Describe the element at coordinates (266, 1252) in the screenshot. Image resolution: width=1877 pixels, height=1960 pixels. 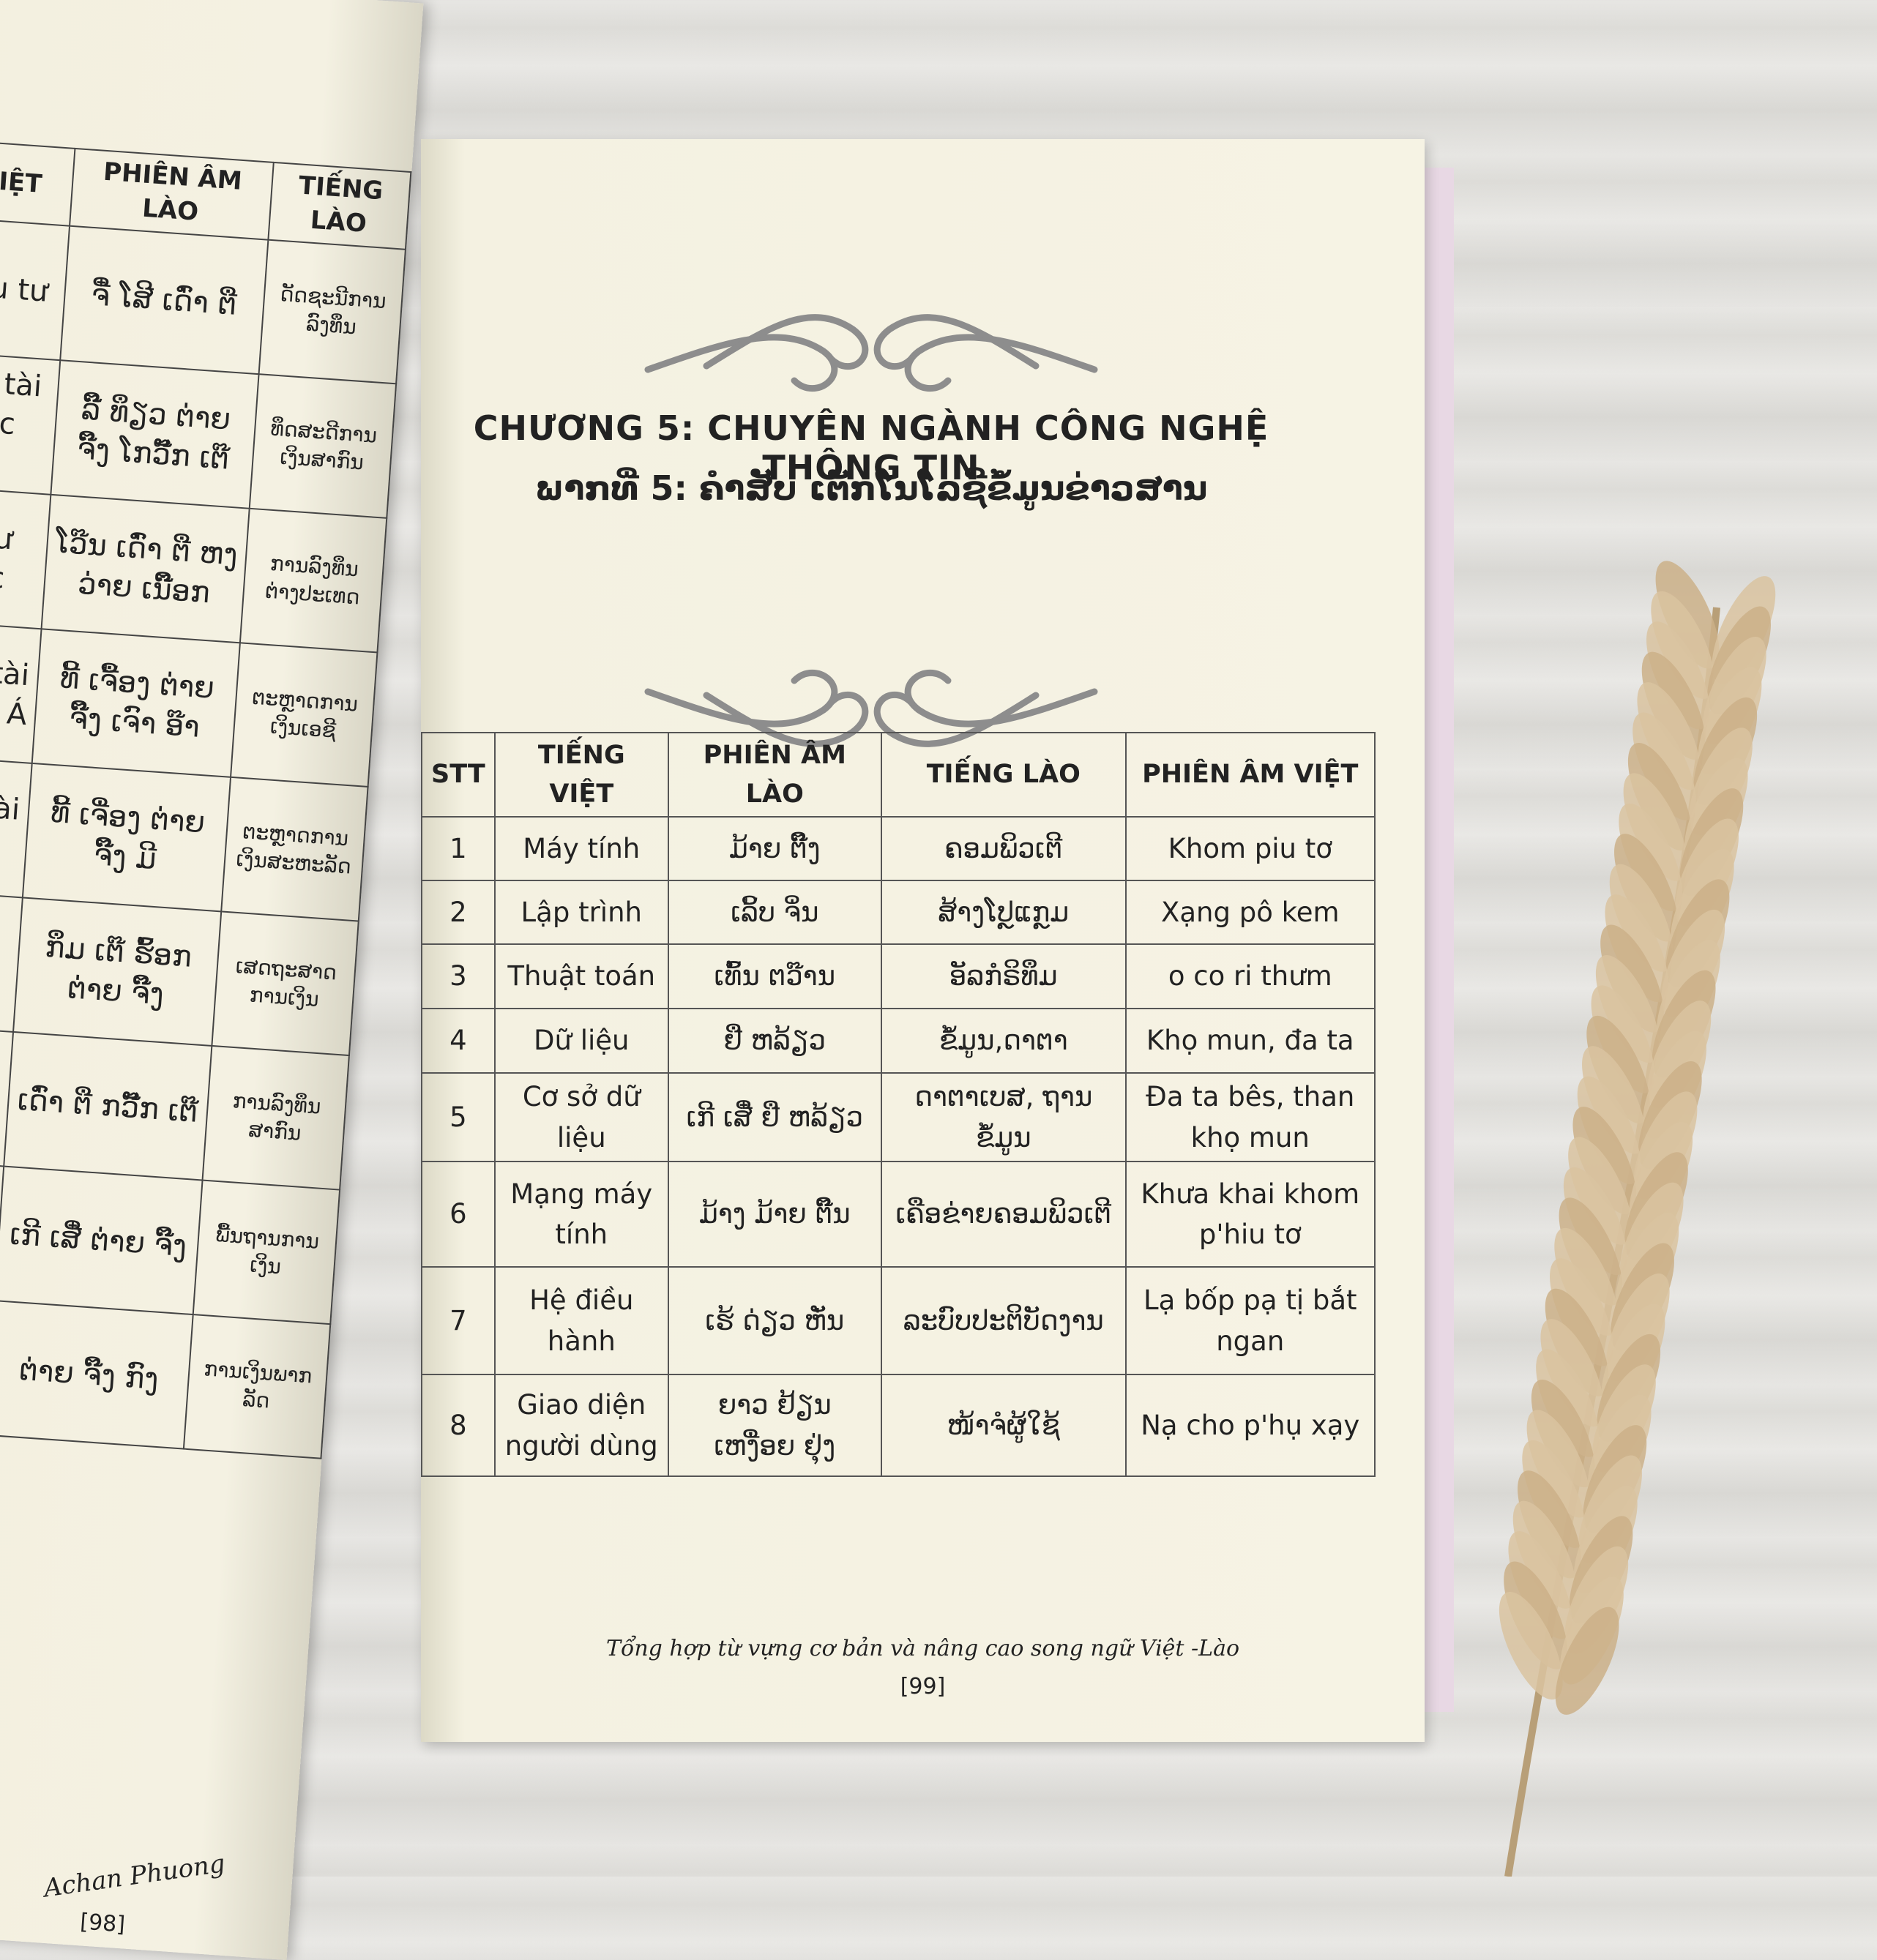
I see `table-cell: ພື້ນຖານການເງິນ` at that location.